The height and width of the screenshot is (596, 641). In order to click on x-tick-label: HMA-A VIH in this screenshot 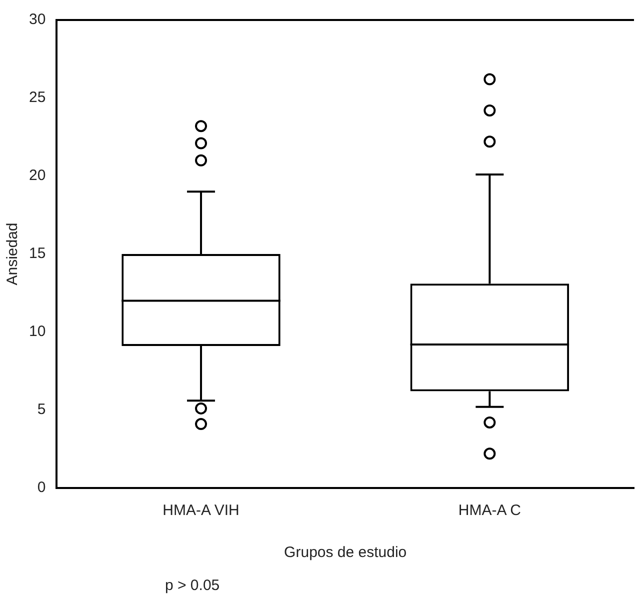, I will do `click(201, 511)`.